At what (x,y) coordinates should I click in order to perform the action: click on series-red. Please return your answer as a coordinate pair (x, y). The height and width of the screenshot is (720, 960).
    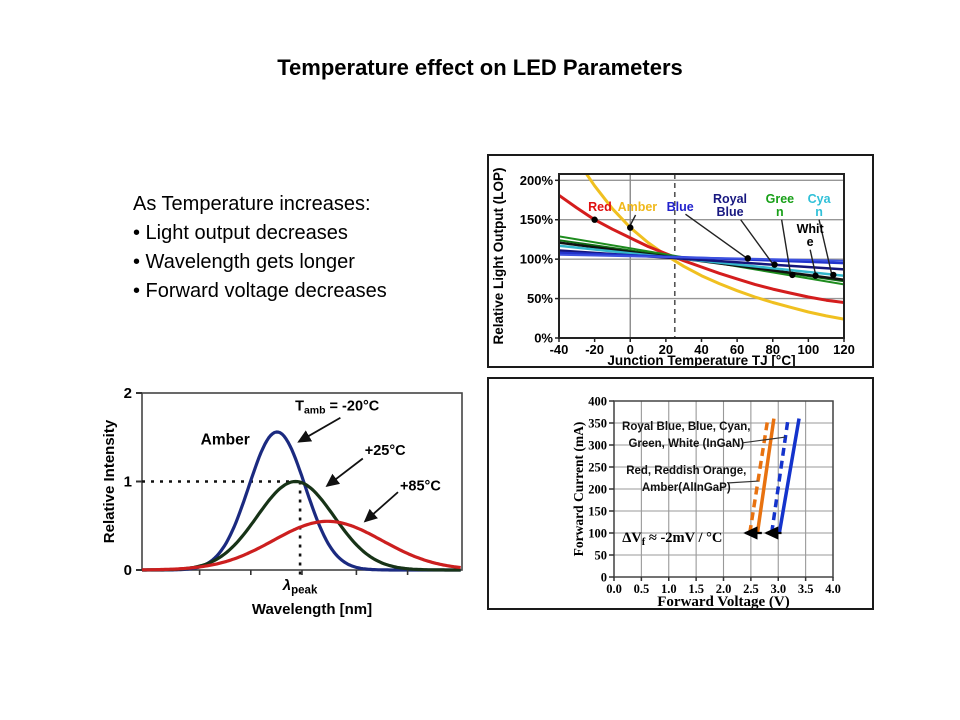
    Looking at the image, I should click on (701, 249).